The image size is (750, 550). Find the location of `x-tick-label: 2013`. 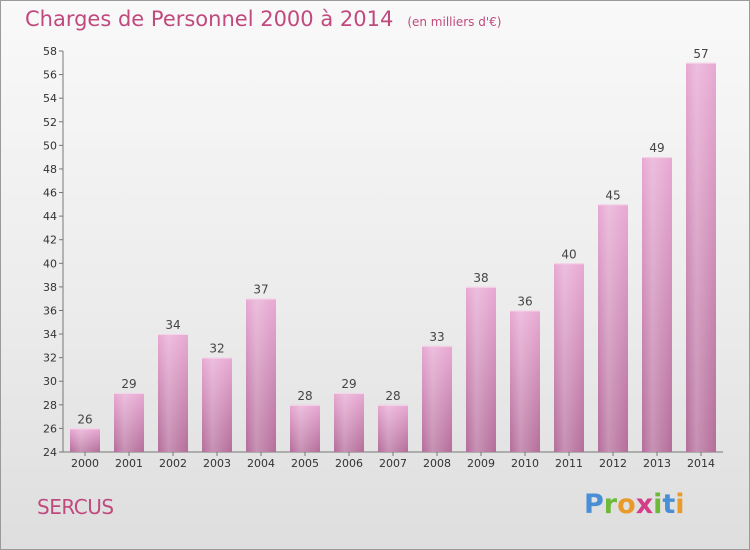

x-tick-label: 2013 is located at coordinates (657, 463).